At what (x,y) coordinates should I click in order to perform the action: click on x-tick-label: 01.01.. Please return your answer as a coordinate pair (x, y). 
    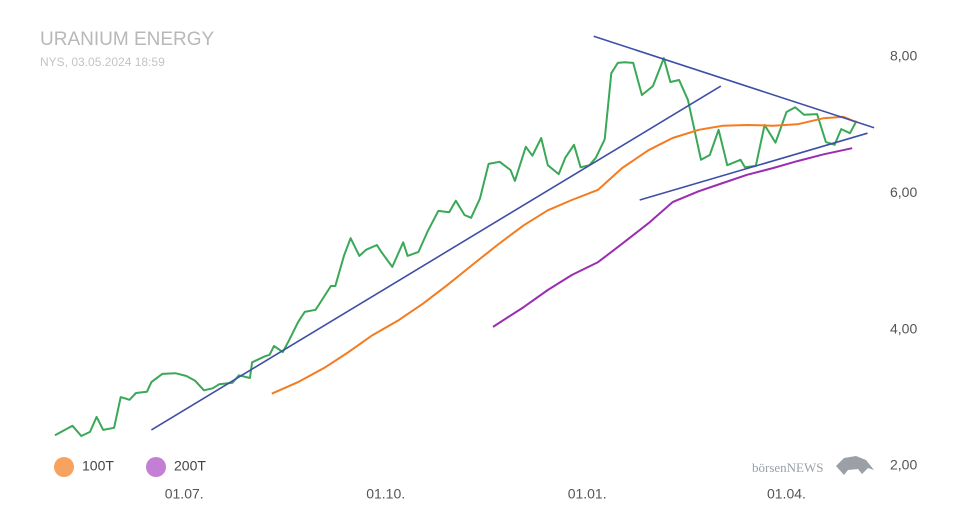
    Looking at the image, I should click on (587, 494).